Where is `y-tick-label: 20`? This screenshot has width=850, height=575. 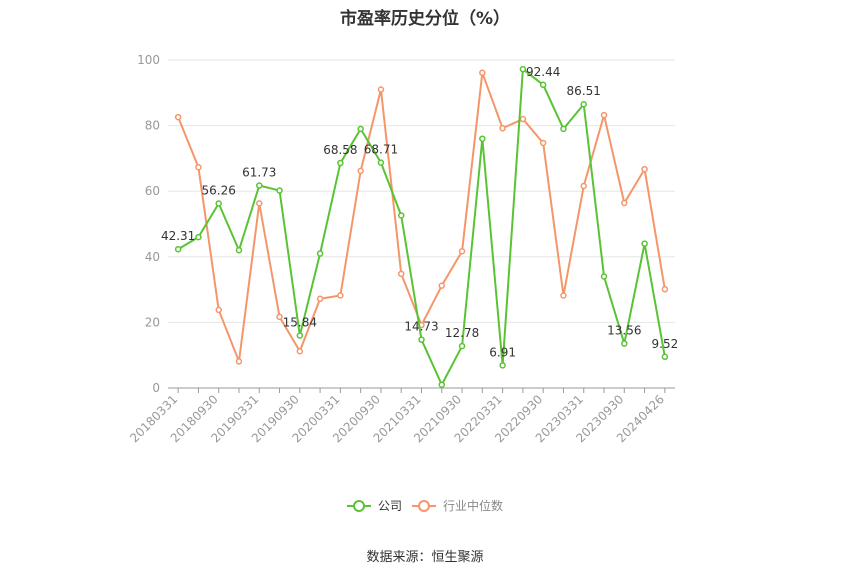
y-tick-label: 20 is located at coordinates (152, 322).